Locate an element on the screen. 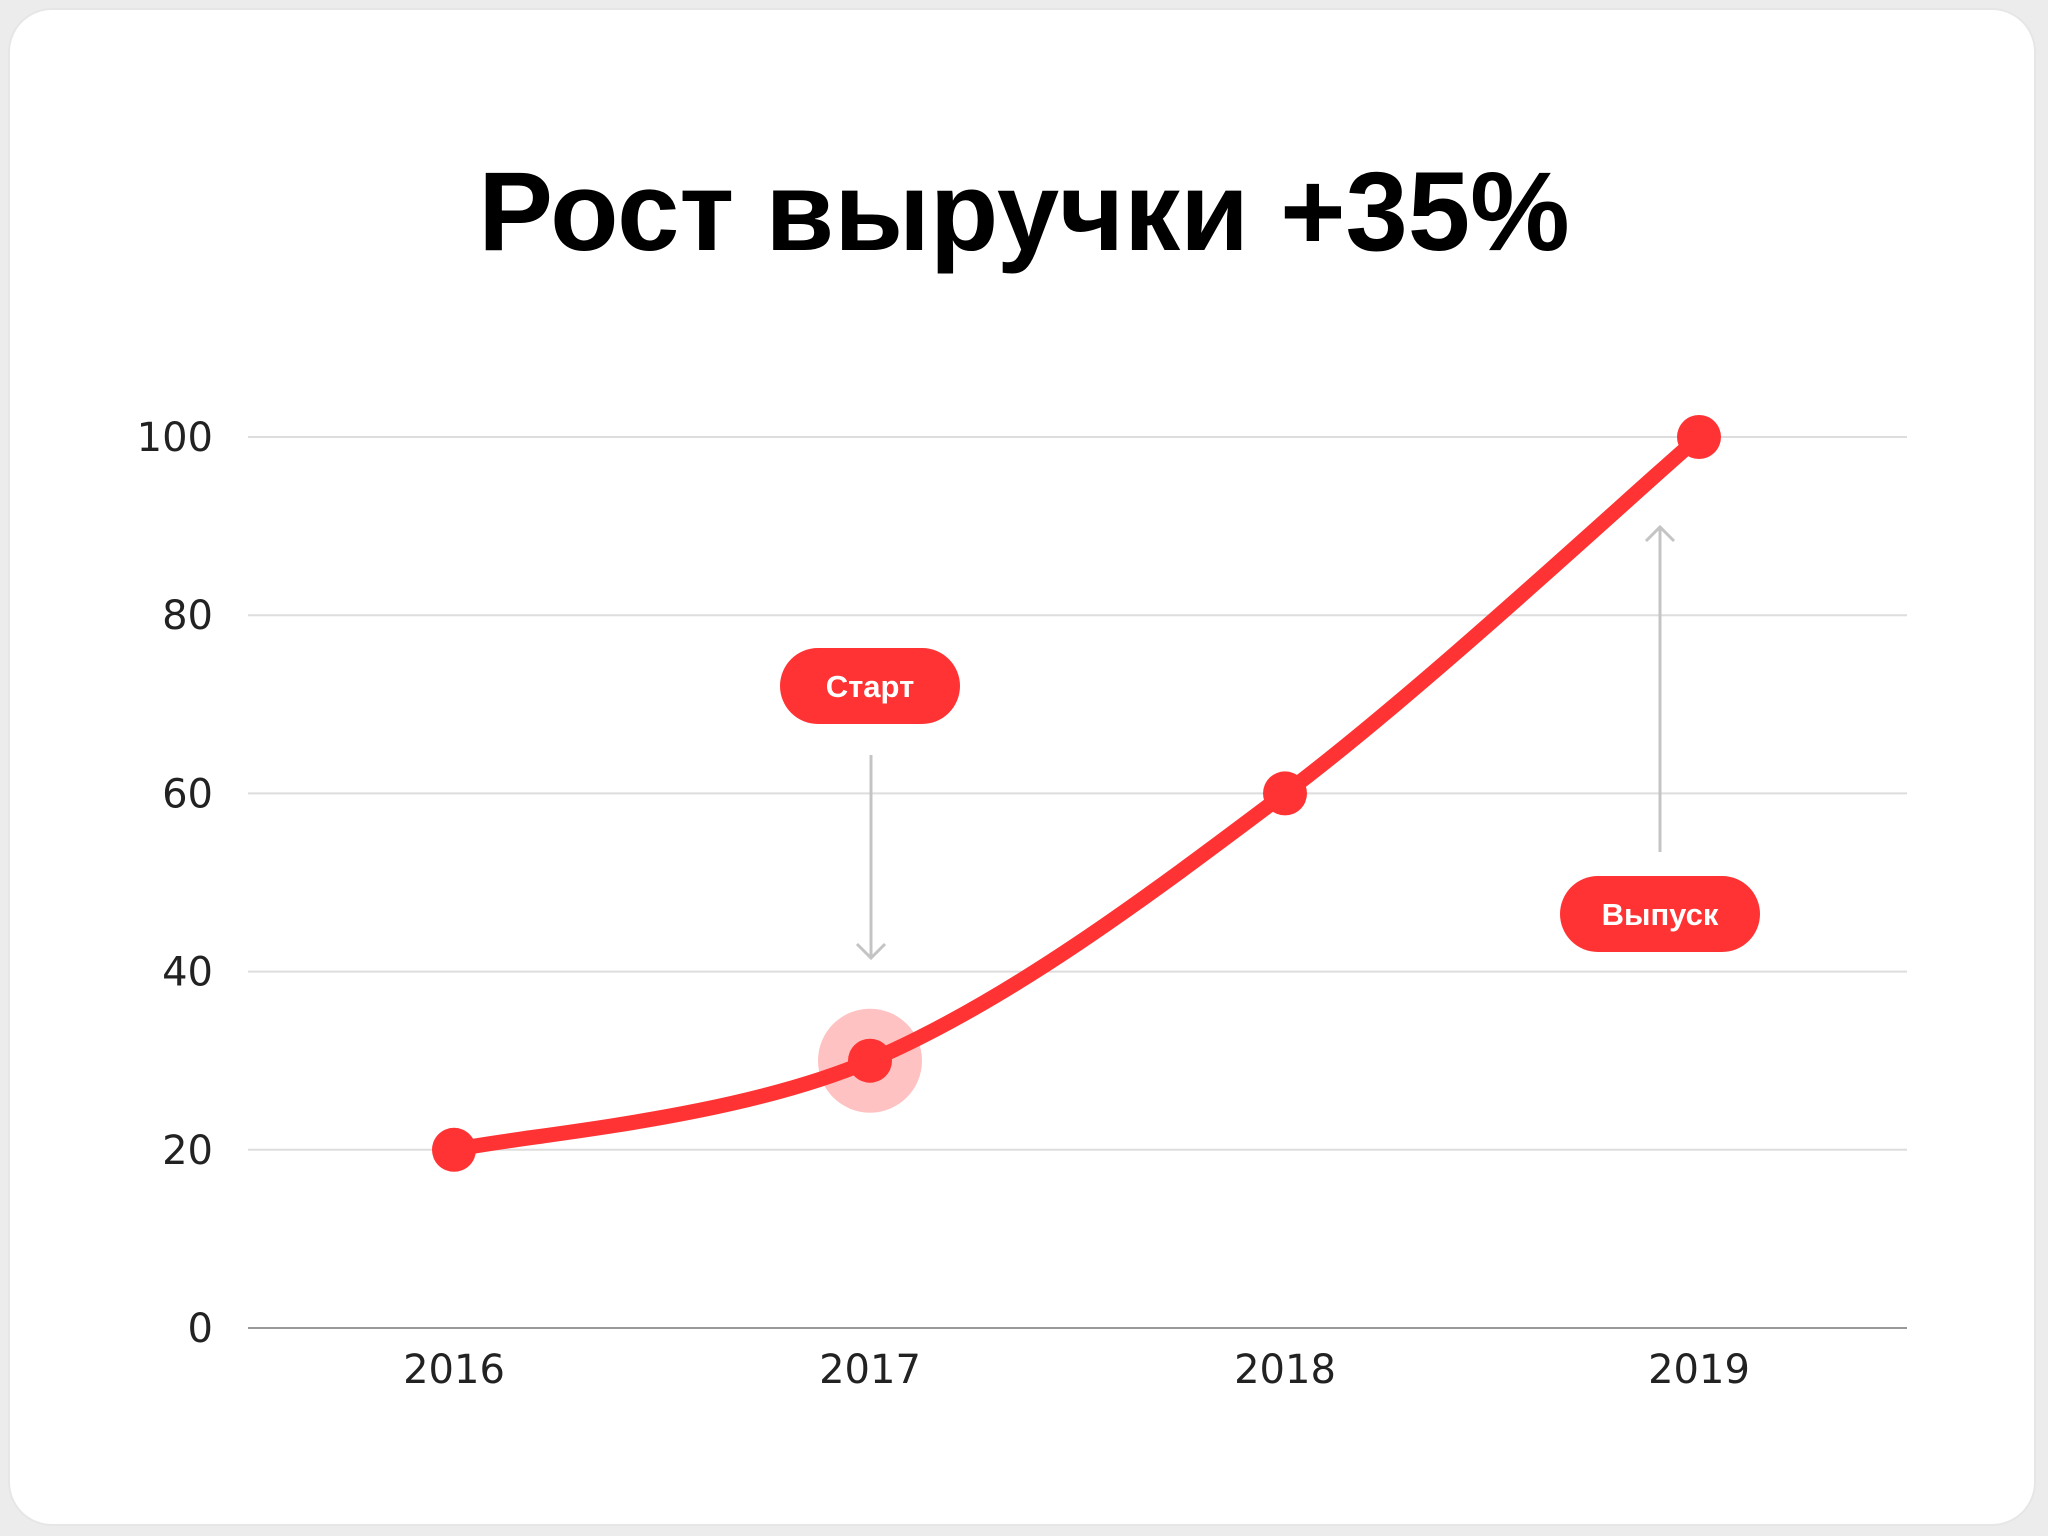 The image size is (2048, 1536). data-point-2017 is located at coordinates (870, 1060).